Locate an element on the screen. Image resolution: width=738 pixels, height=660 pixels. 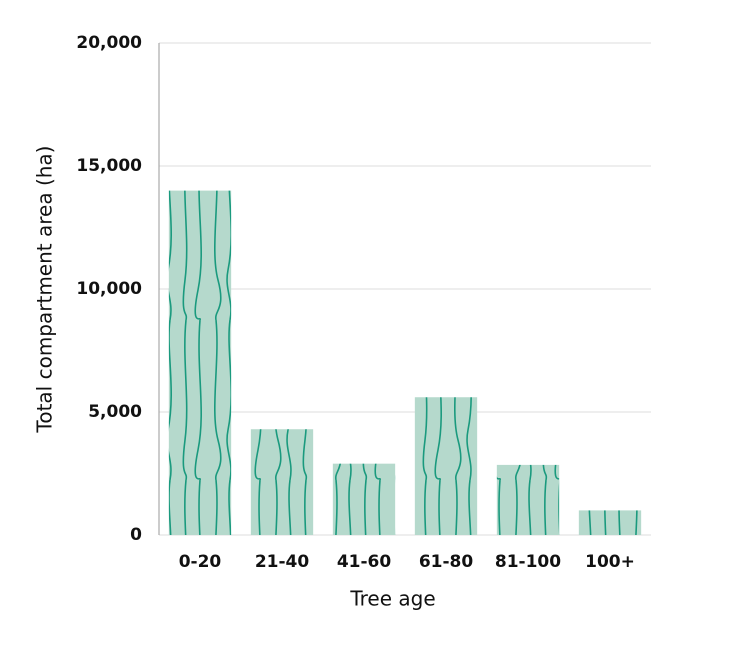
x-axis-label: Tree age is located at coordinates (392, 599).